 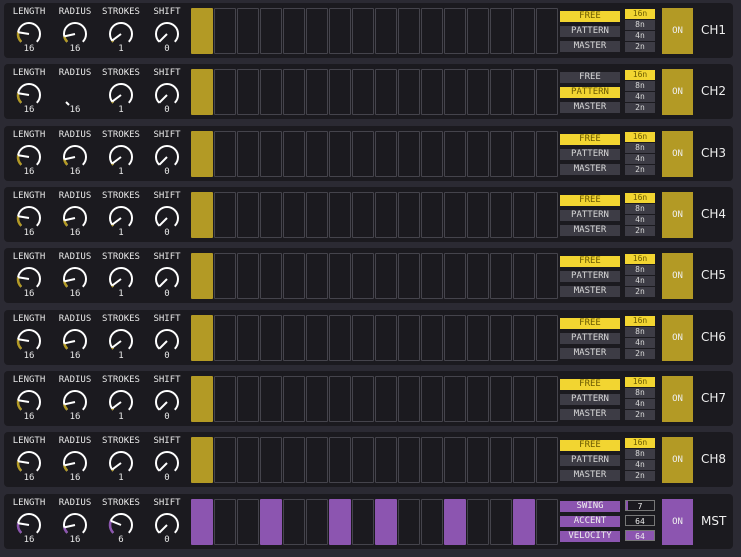 I want to click on param-value-swing: 7, so click(x=640, y=505).